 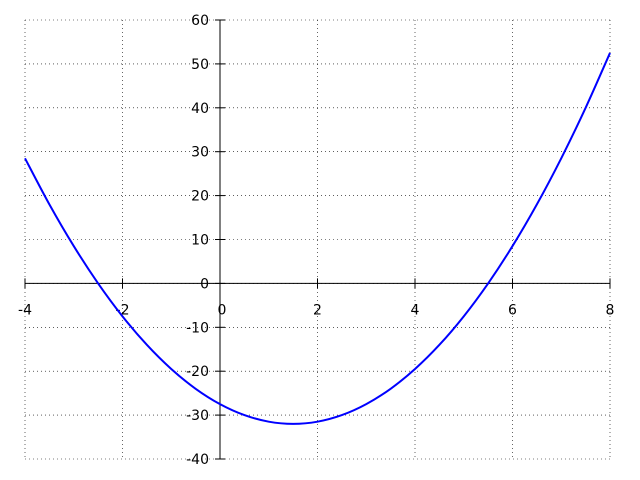 I want to click on y-tick-label: -10, so click(x=197, y=328).